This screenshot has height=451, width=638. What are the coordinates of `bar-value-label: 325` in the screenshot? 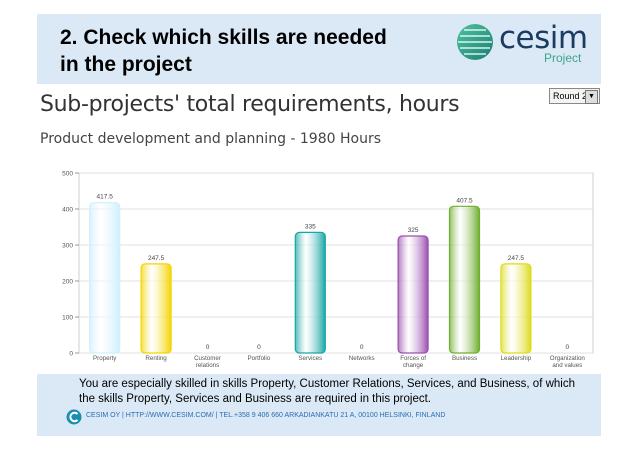 It's located at (413, 230).